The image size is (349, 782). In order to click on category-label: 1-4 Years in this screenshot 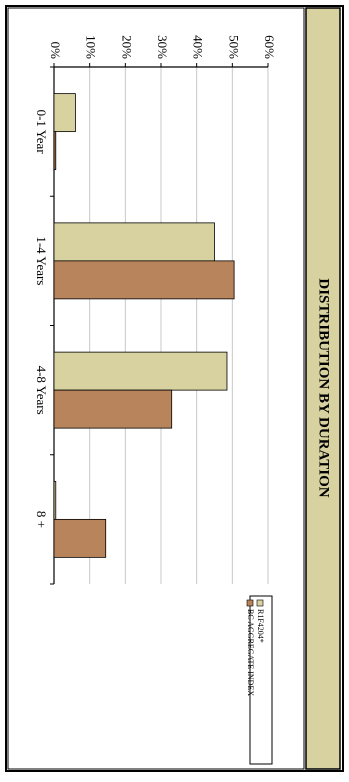, I will do `click(41, 260)`.